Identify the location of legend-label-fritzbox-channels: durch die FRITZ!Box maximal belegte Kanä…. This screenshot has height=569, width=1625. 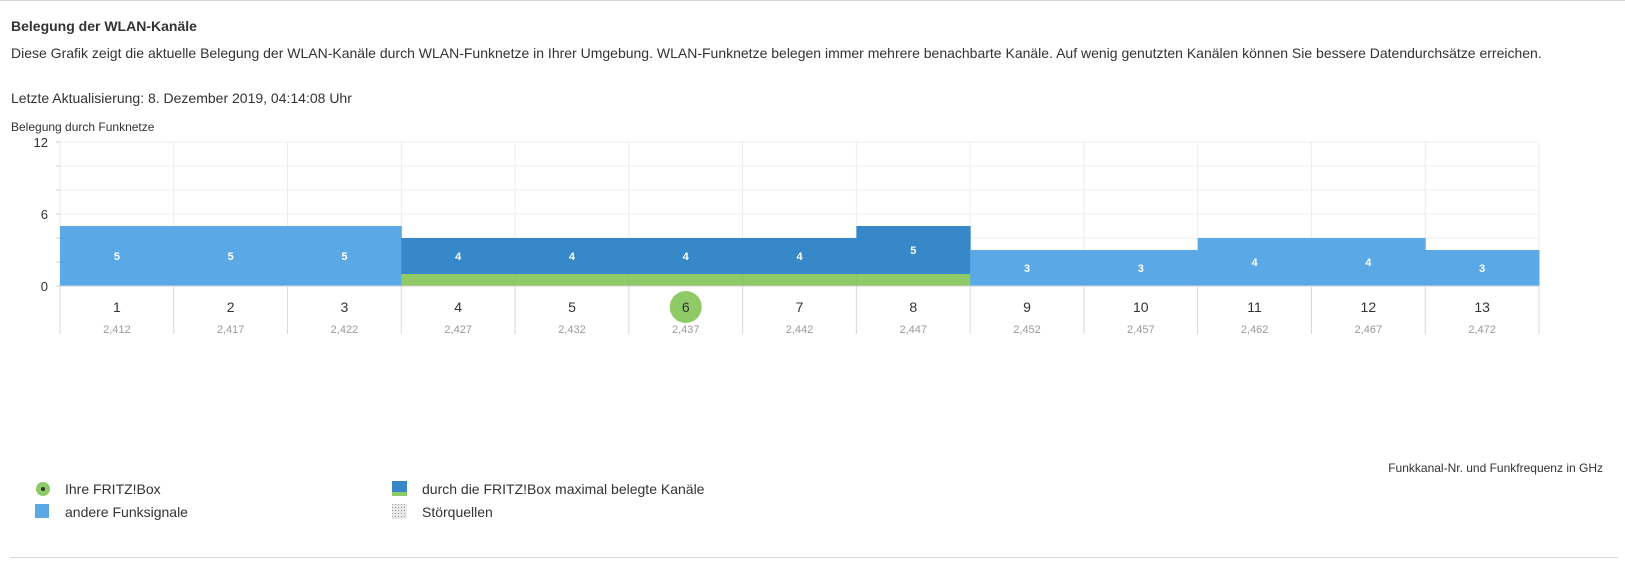
(563, 489).